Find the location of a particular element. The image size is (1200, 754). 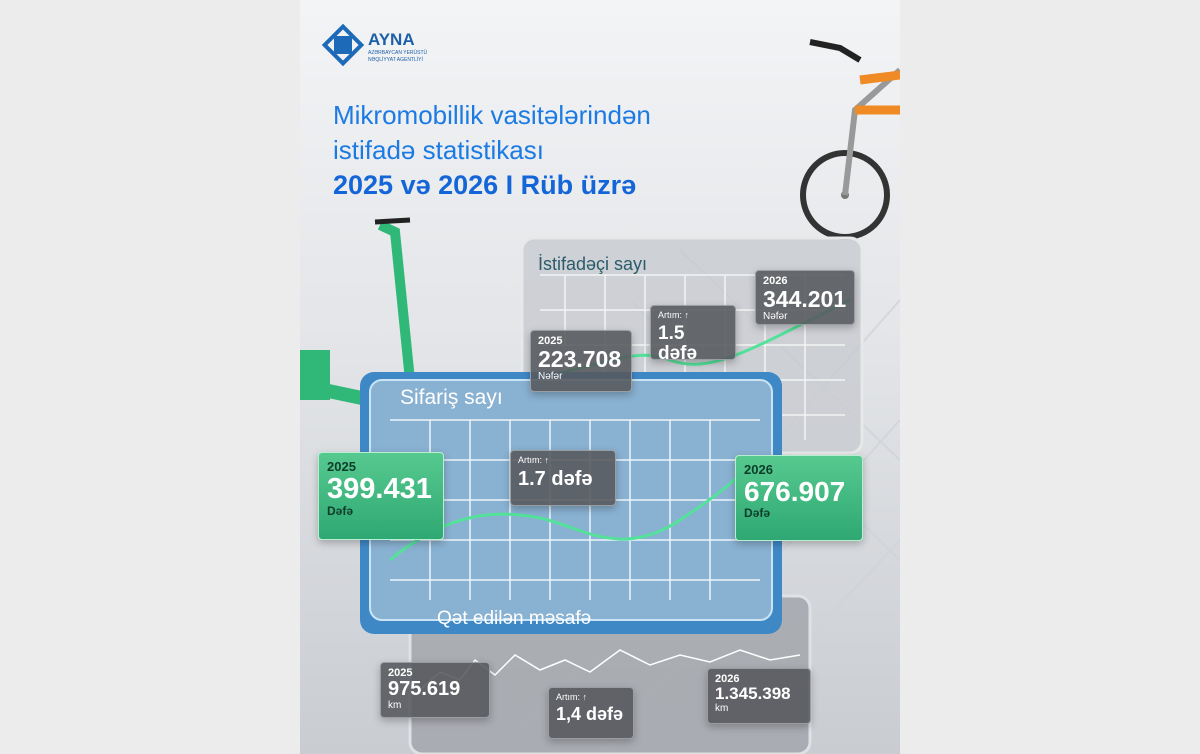

value-box: 2025 975.619 km is located at coordinates (435, 690).